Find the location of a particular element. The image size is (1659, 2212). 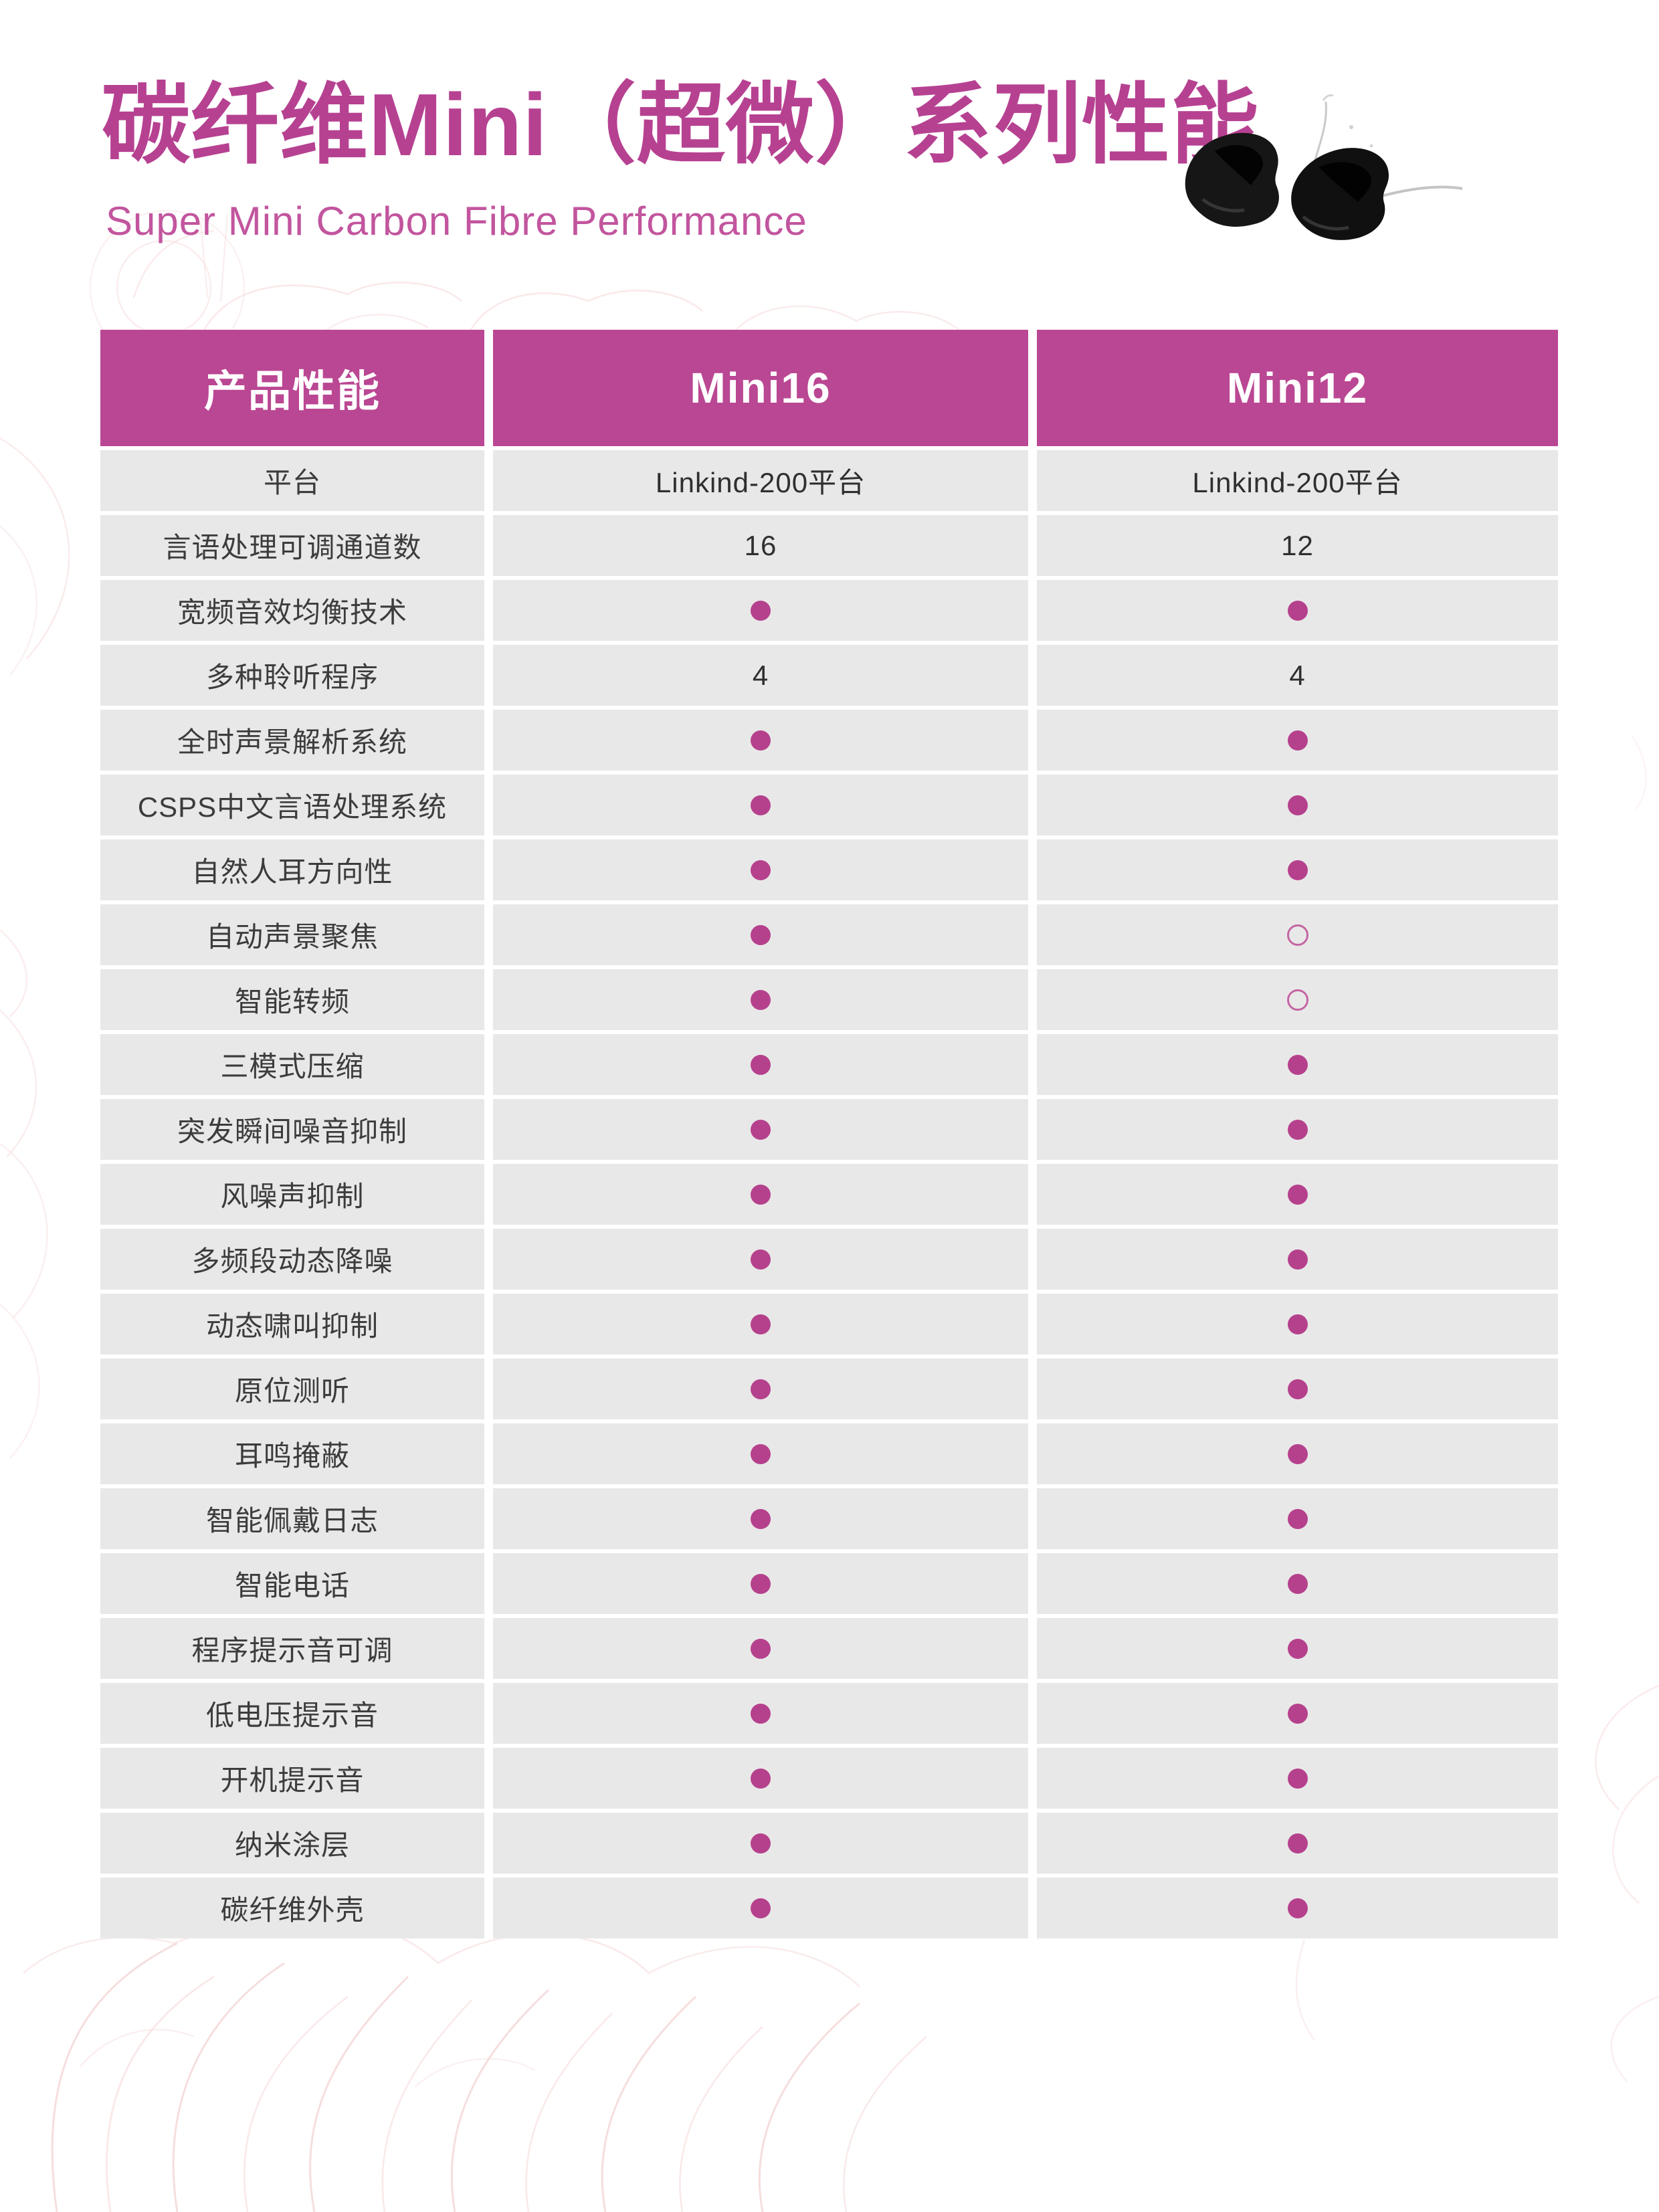

feature-label-cell: 智能转频 is located at coordinates (292, 999).